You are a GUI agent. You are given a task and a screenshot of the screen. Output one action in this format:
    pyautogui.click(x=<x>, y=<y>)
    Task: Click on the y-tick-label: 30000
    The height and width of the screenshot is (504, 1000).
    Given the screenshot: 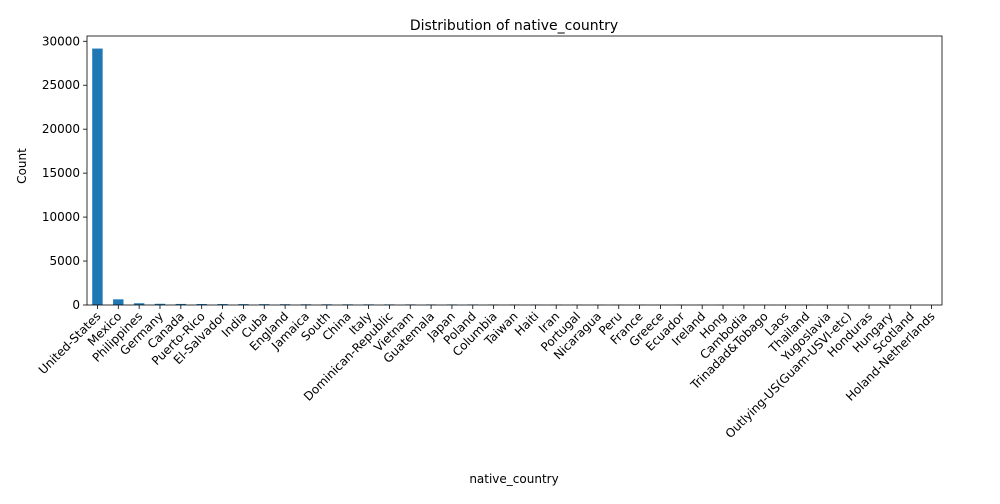 What is the action you would take?
    pyautogui.click(x=61, y=41)
    